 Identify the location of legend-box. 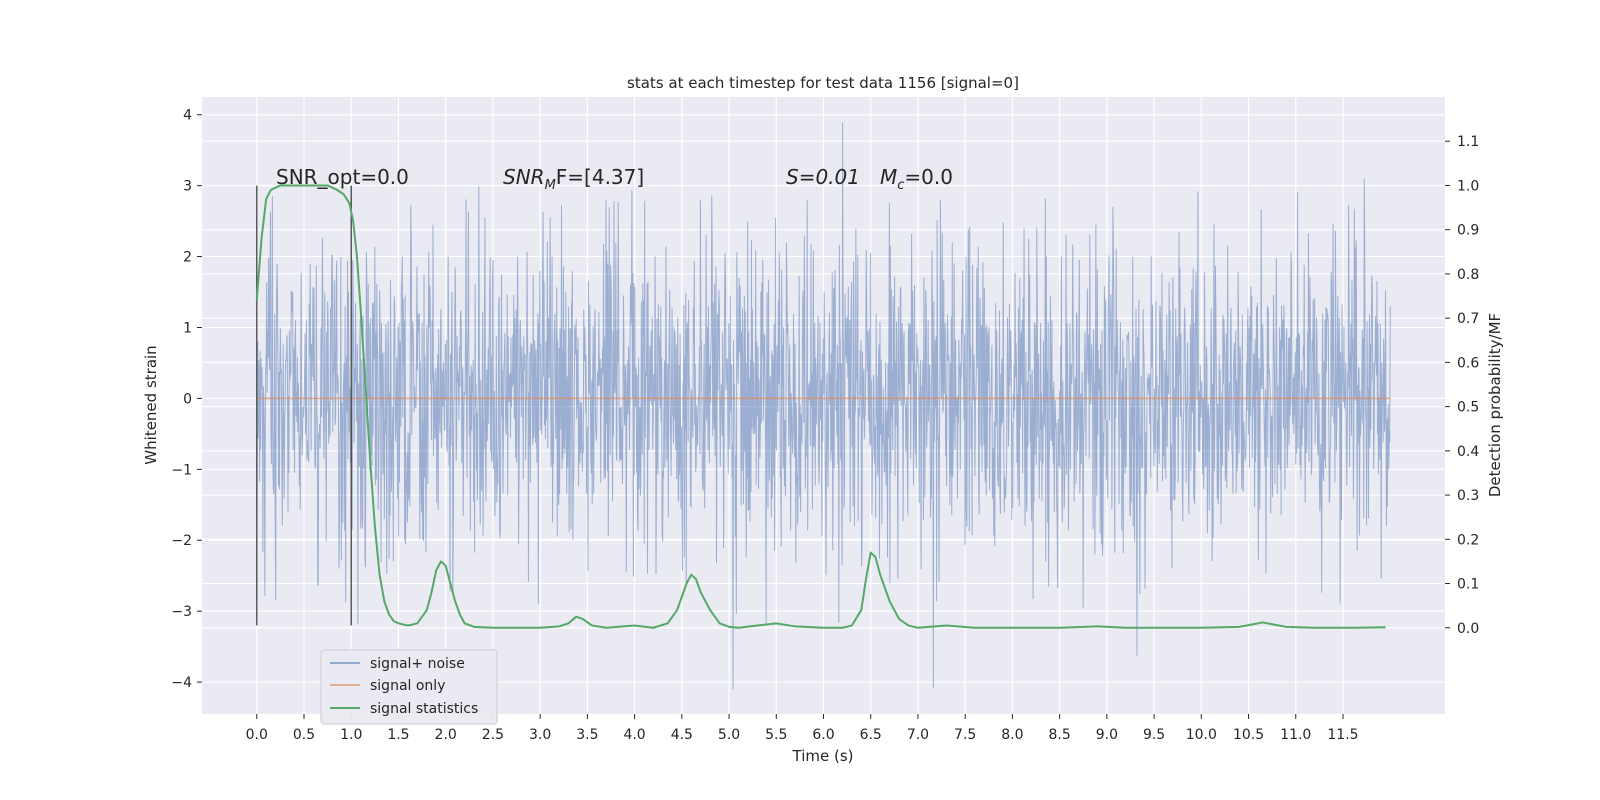
(409, 687).